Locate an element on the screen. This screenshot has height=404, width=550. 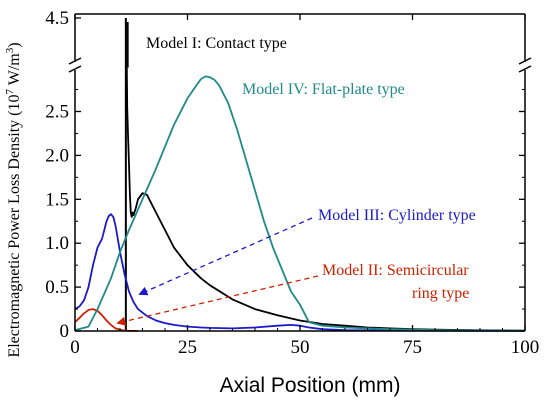
x-axis-title: Axial Position (mm) is located at coordinates (310, 385).